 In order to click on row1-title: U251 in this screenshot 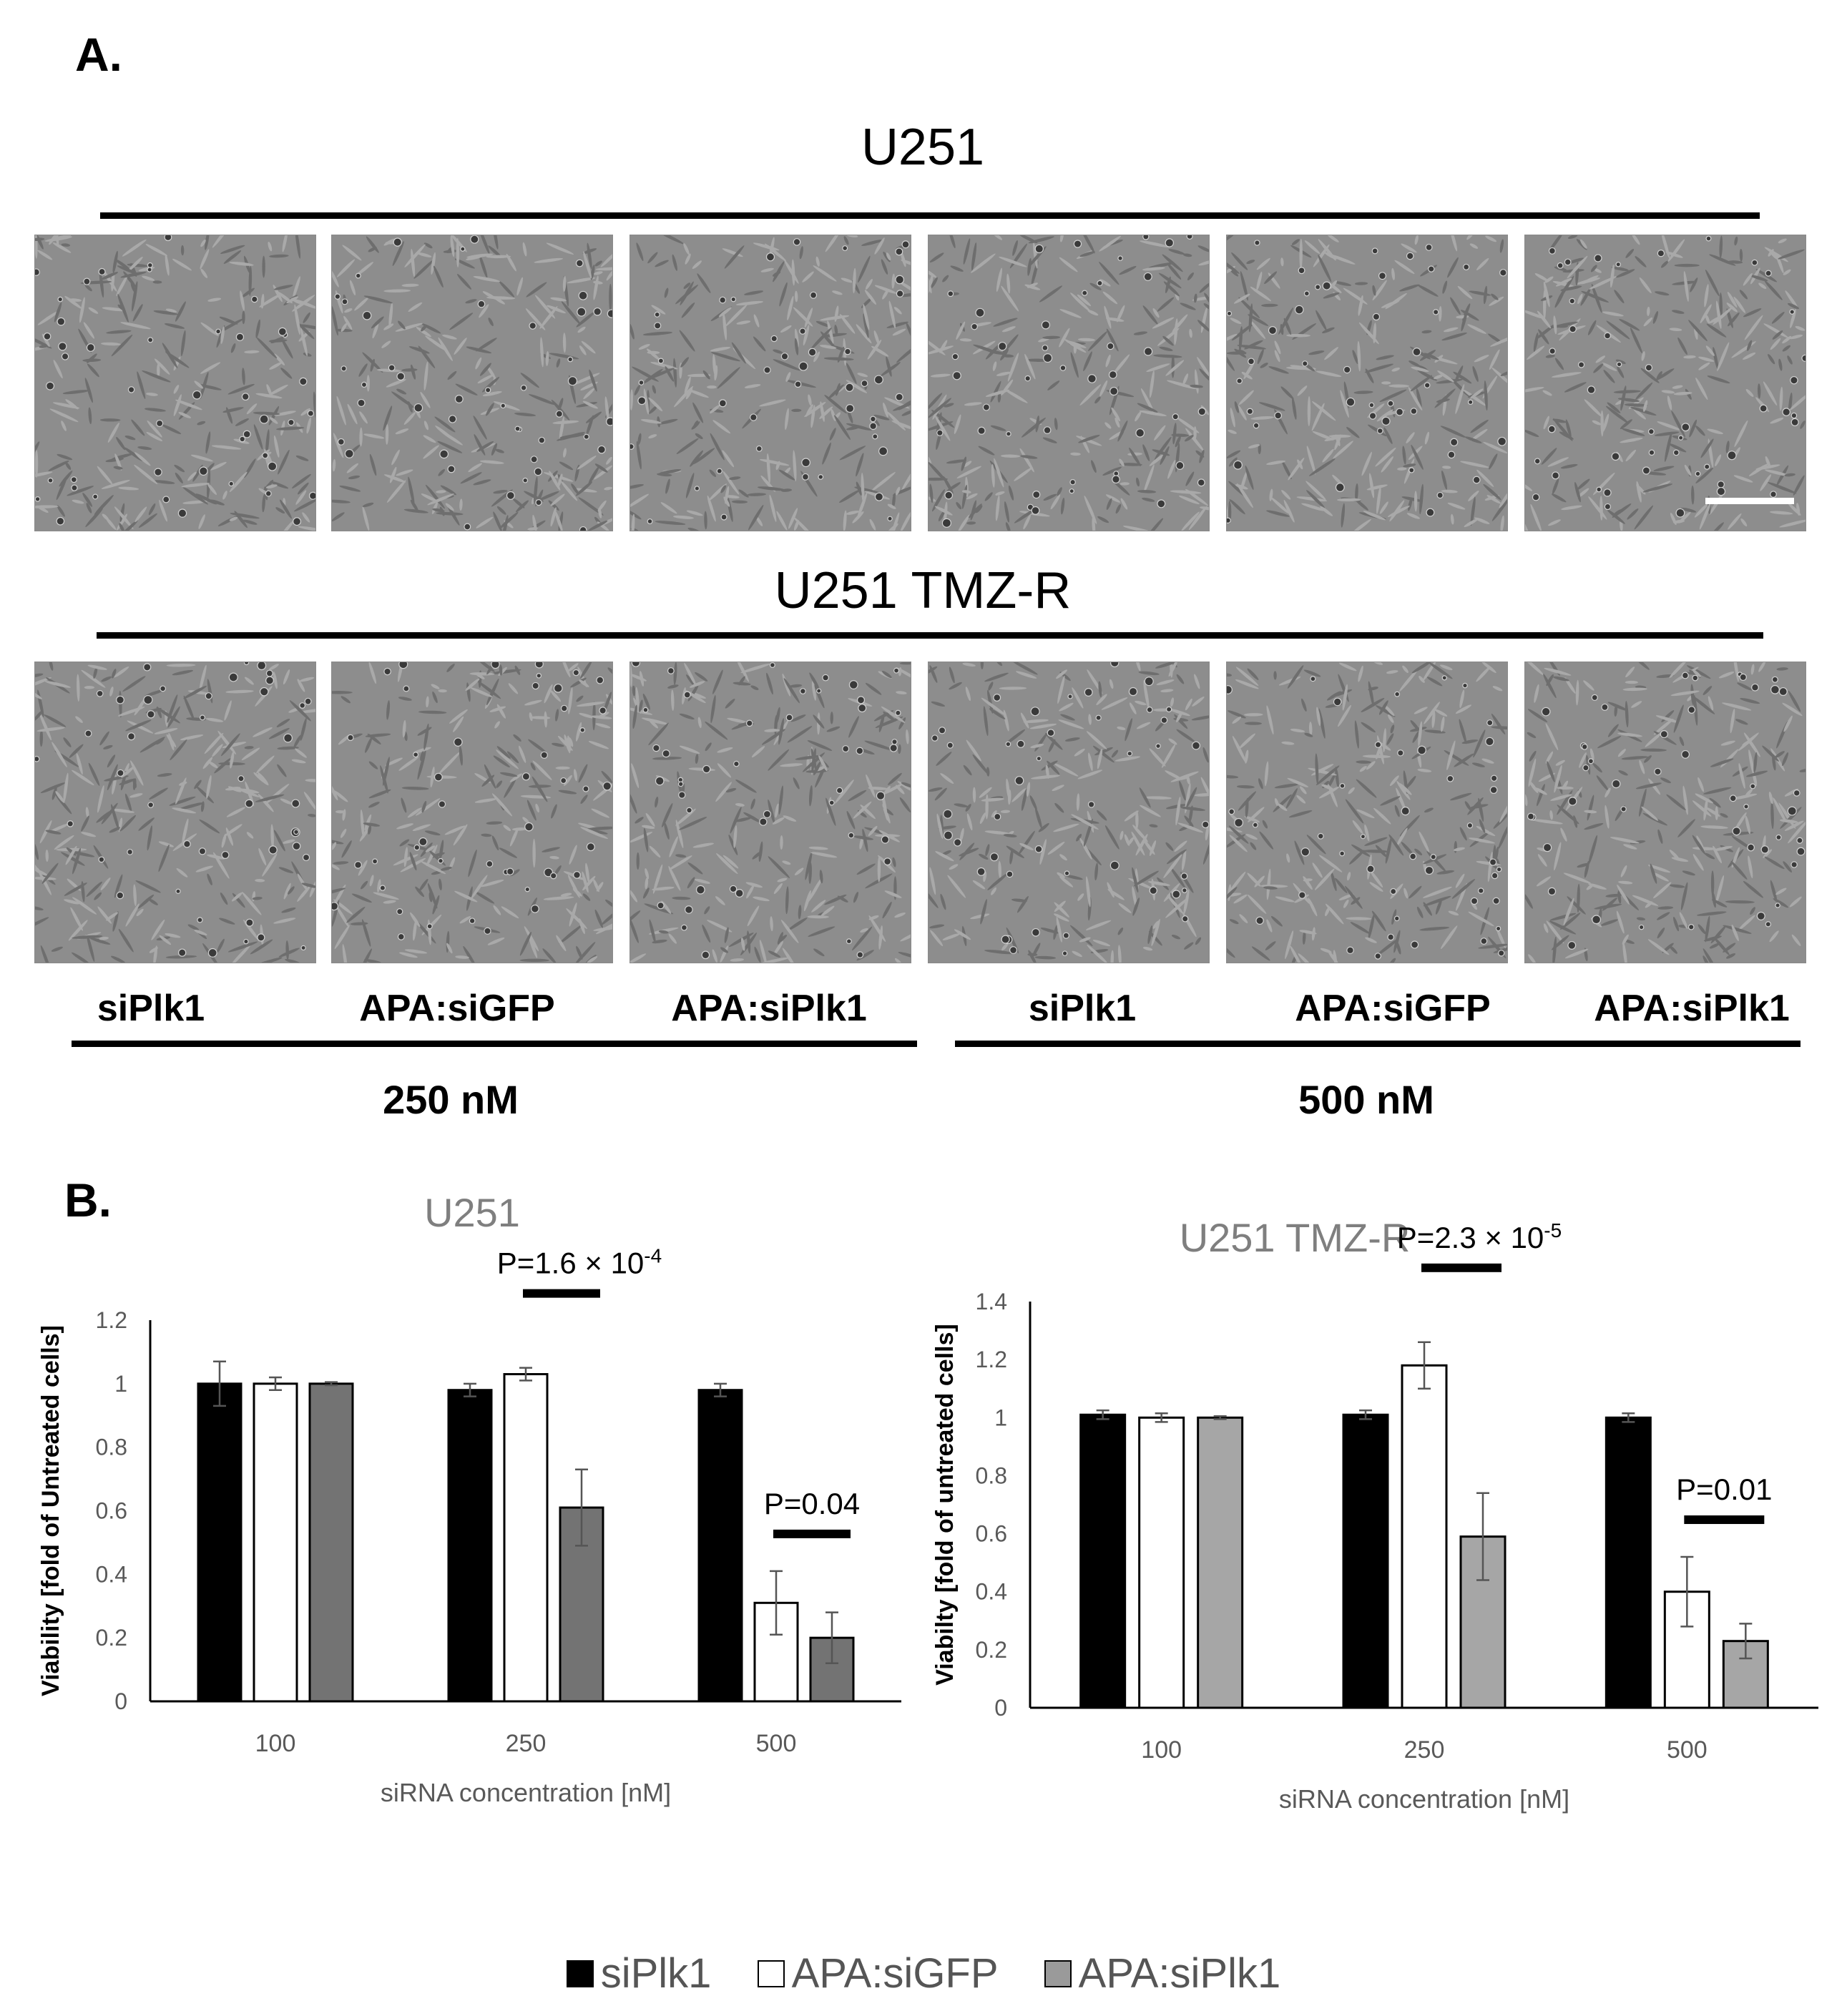, I will do `click(923, 147)`.